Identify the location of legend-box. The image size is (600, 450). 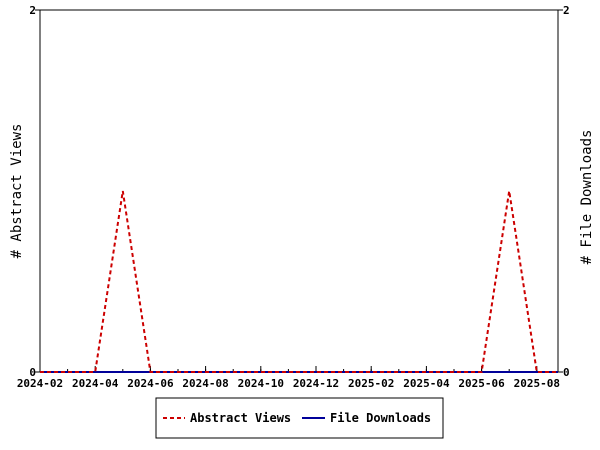
(299, 418).